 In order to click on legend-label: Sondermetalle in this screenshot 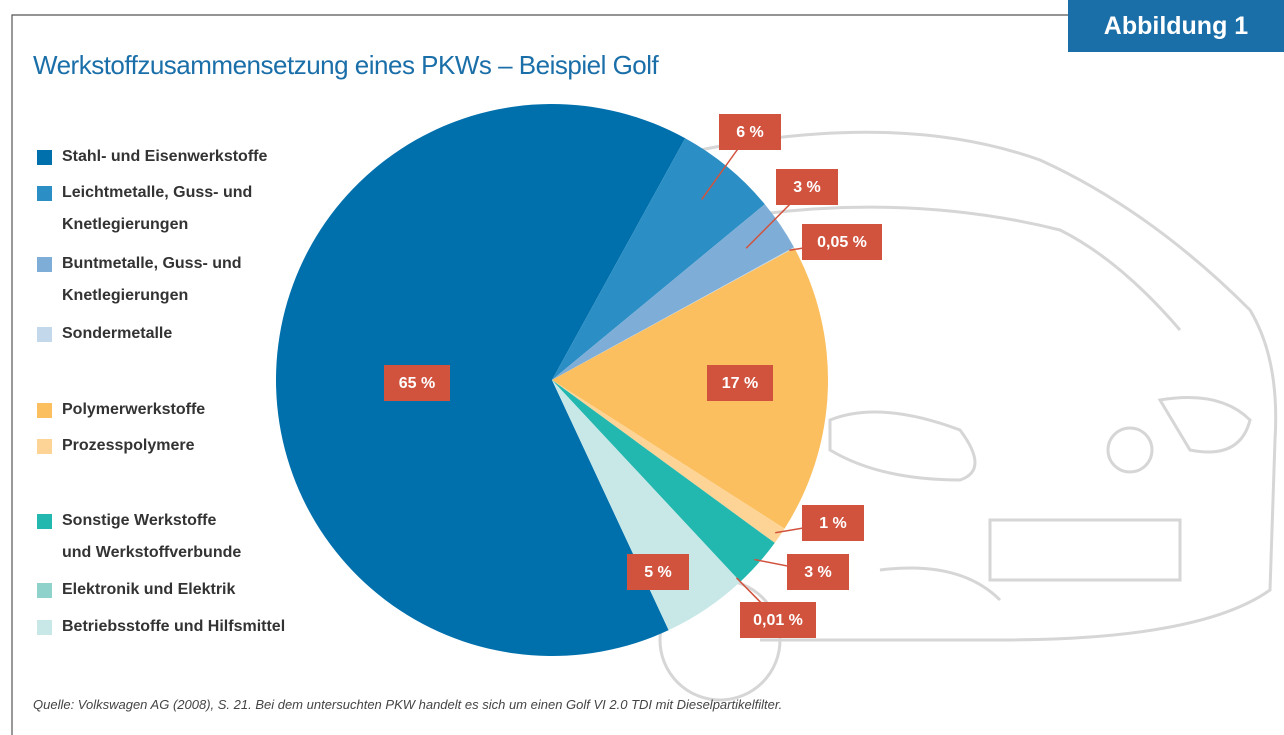, I will do `click(117, 333)`.